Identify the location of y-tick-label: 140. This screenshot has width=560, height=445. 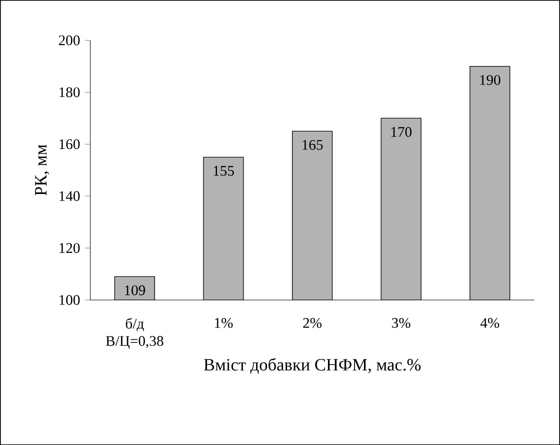
(70, 196).